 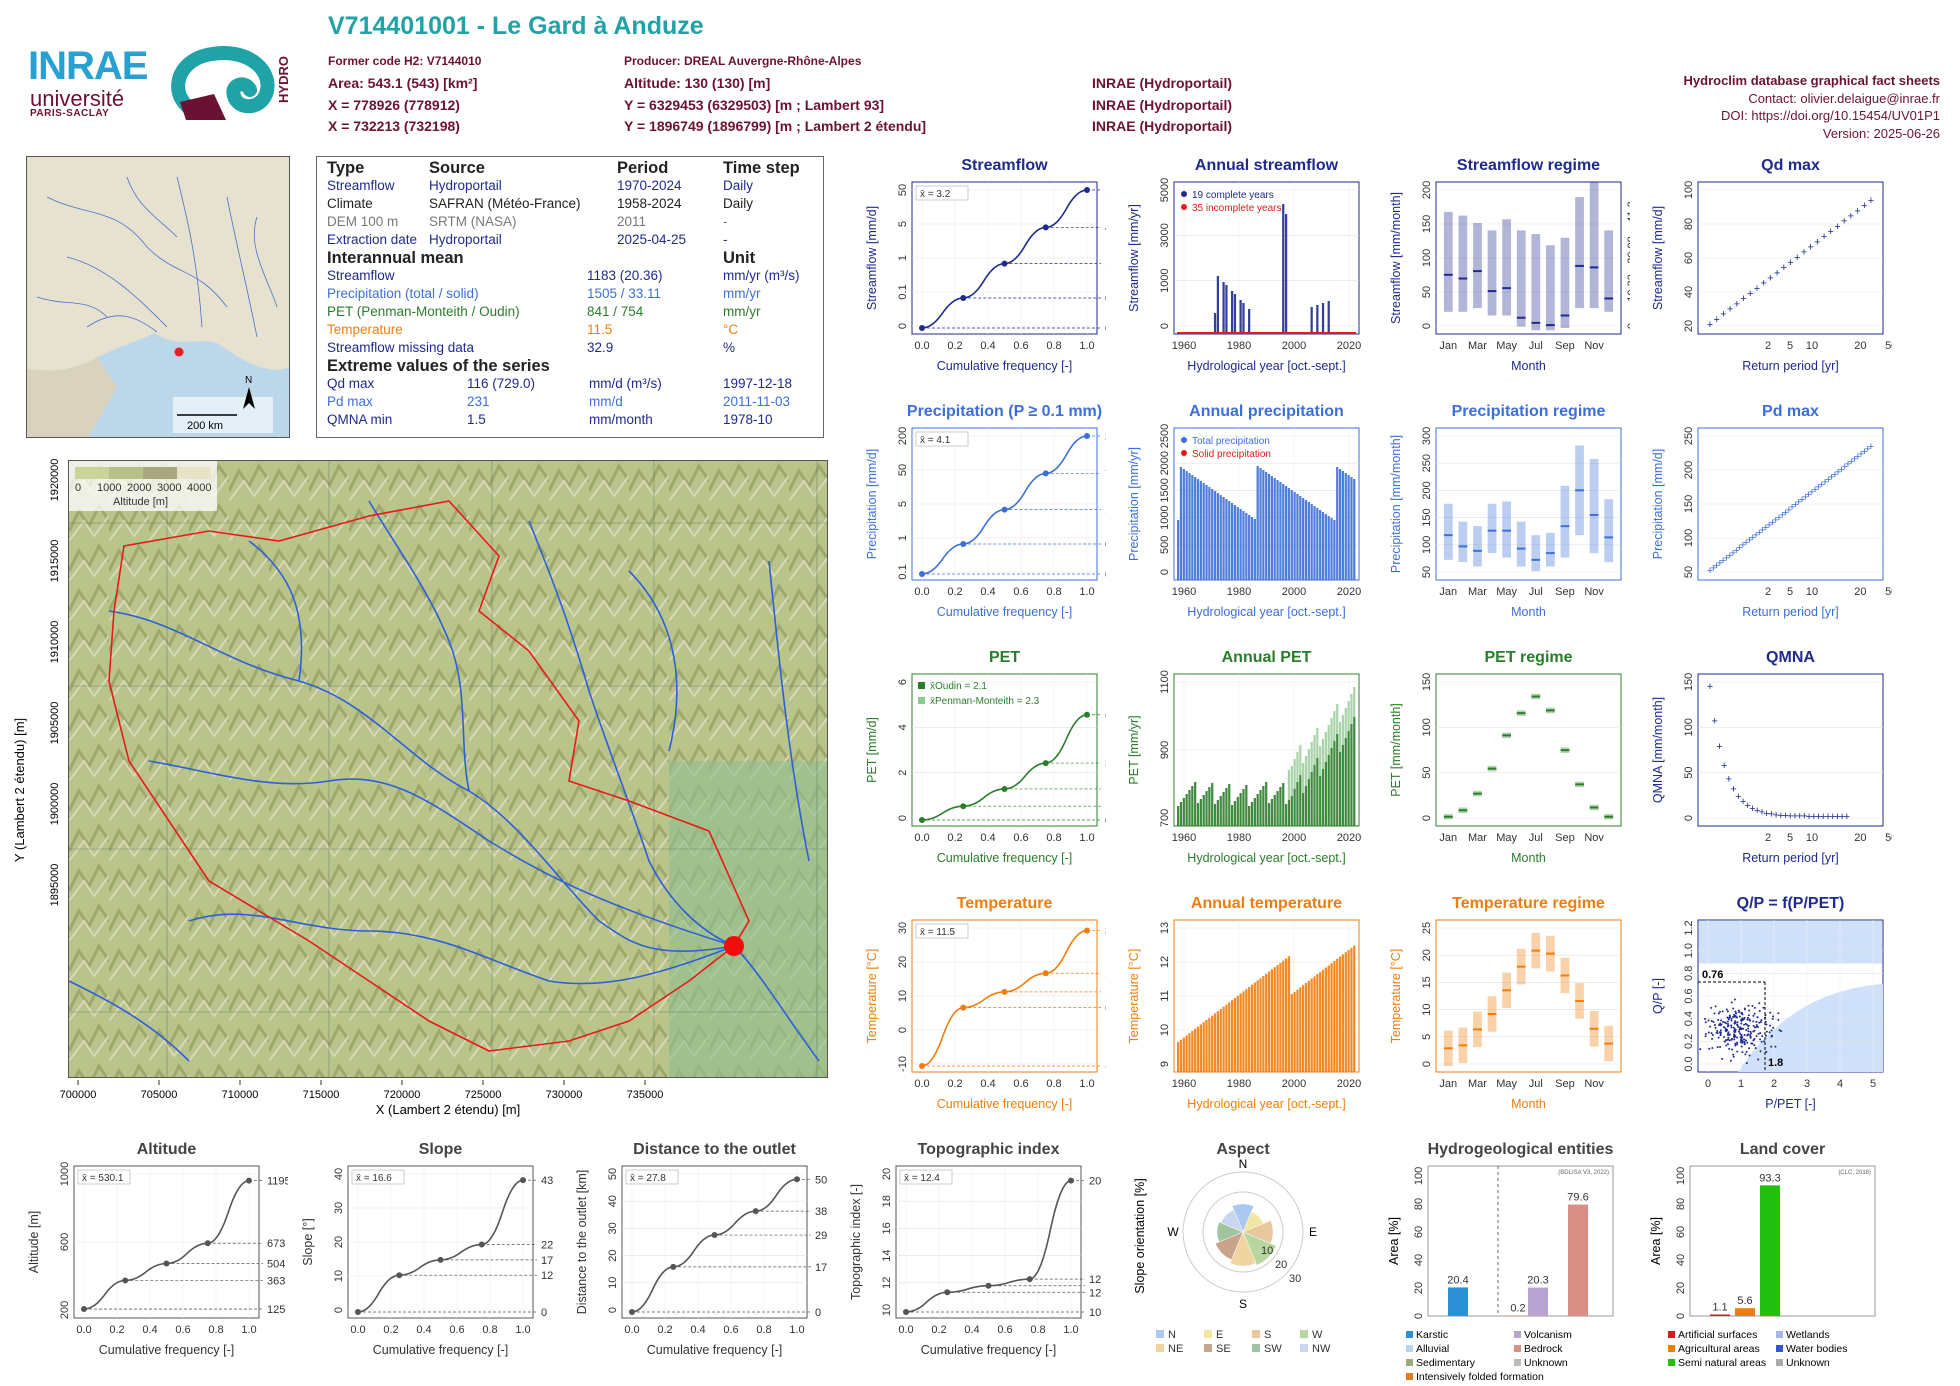 What do you see at coordinates (374, 1178) in the screenshot?
I see `mean-label: x̄ = 16.6` at bounding box center [374, 1178].